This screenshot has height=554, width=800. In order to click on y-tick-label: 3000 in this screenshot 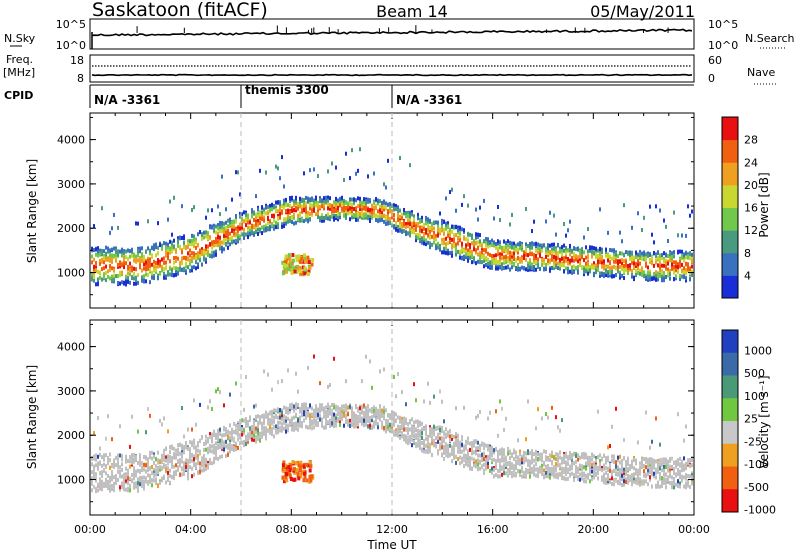, I will do `click(71, 184)`.